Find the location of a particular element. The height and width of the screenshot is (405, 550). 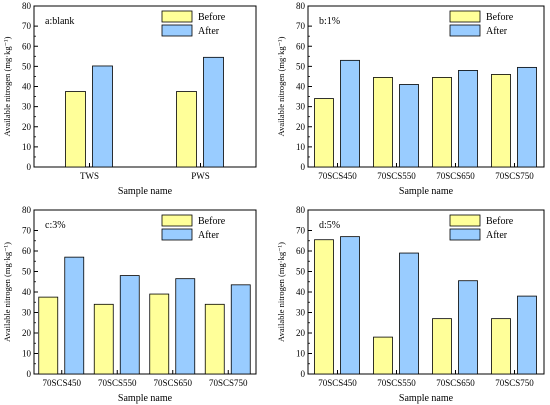

panel-label: b:1% is located at coordinates (329, 21).